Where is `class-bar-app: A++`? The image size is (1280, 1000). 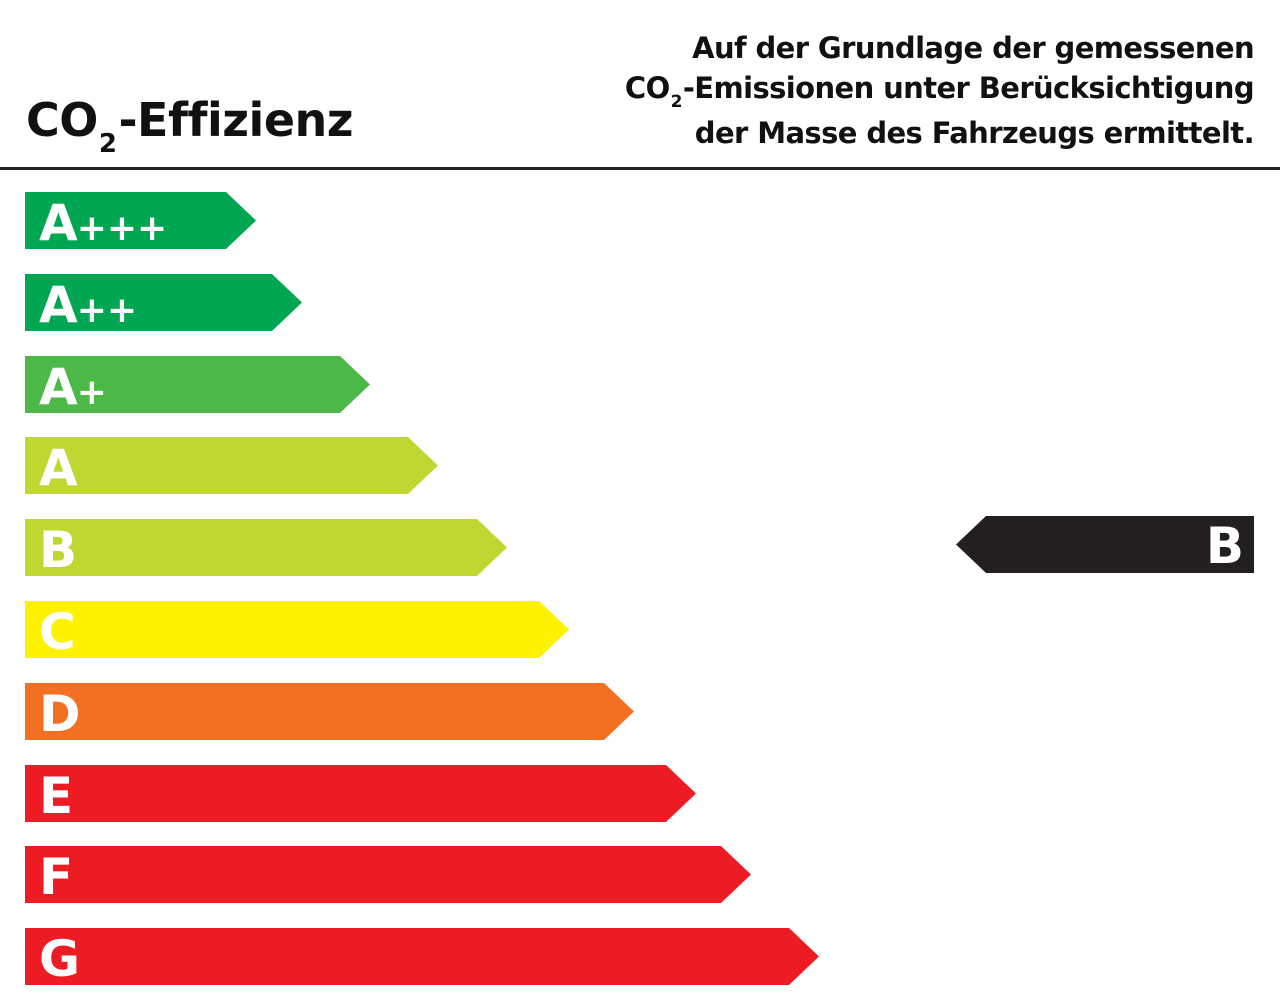
class-bar-app: A++ is located at coordinates (163, 304).